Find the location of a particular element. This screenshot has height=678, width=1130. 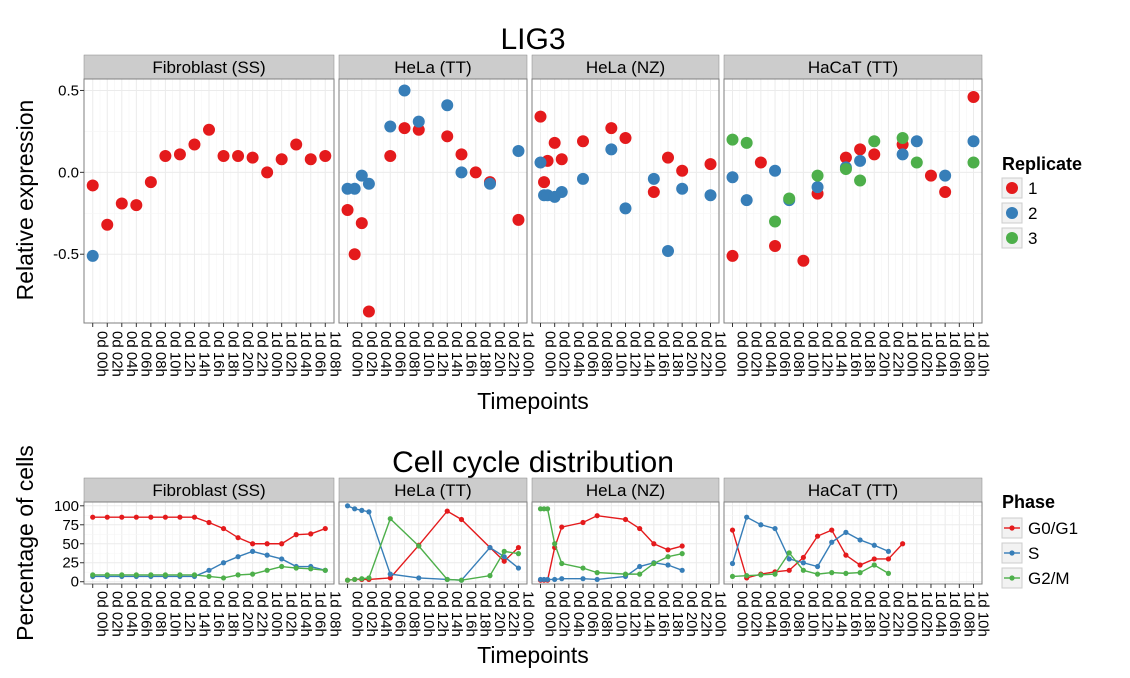

strip-label: HeLa (TT) is located at coordinates (432, 67).